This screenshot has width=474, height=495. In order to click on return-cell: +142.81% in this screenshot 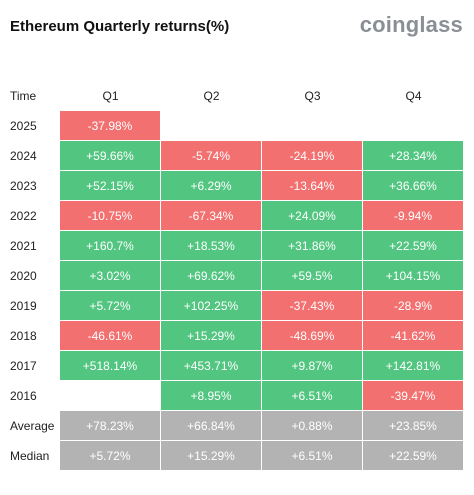, I will do `click(413, 366)`.